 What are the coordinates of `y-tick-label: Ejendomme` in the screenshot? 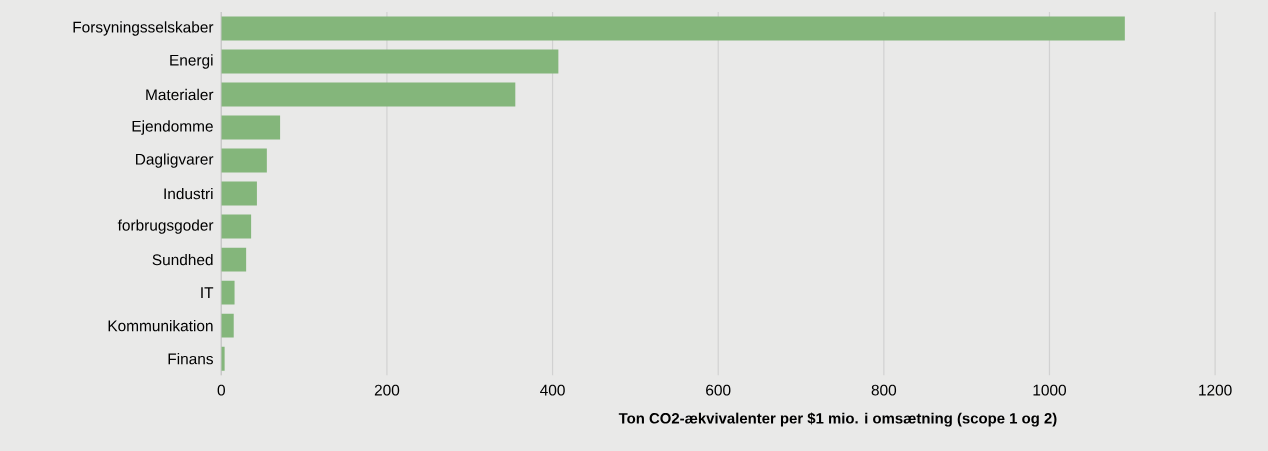 It's located at (172, 127).